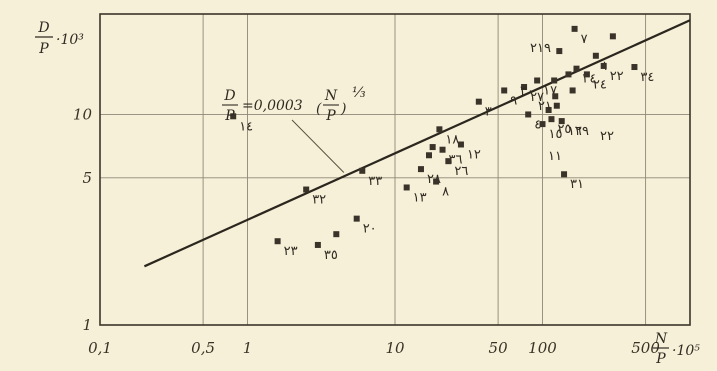 Image resolution: width=717 pixels, height=371 pixels. Describe the element at coordinates (556, 134) in the screenshot. I see `data-point-label: ١٥` at that location.